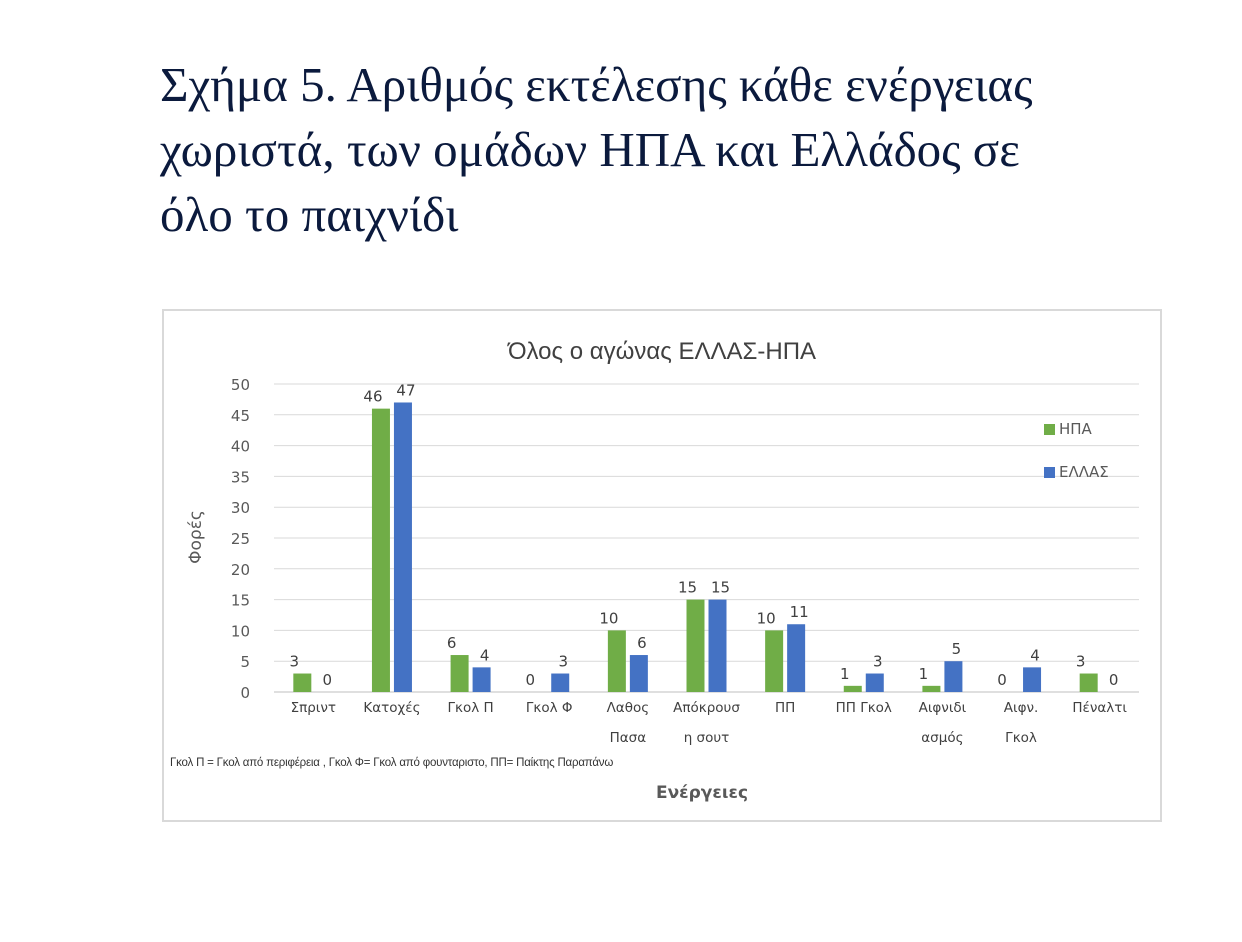 The height and width of the screenshot is (942, 1242). What do you see at coordinates (391, 708) in the screenshot?
I see `x-tick-label: Κατοχές` at bounding box center [391, 708].